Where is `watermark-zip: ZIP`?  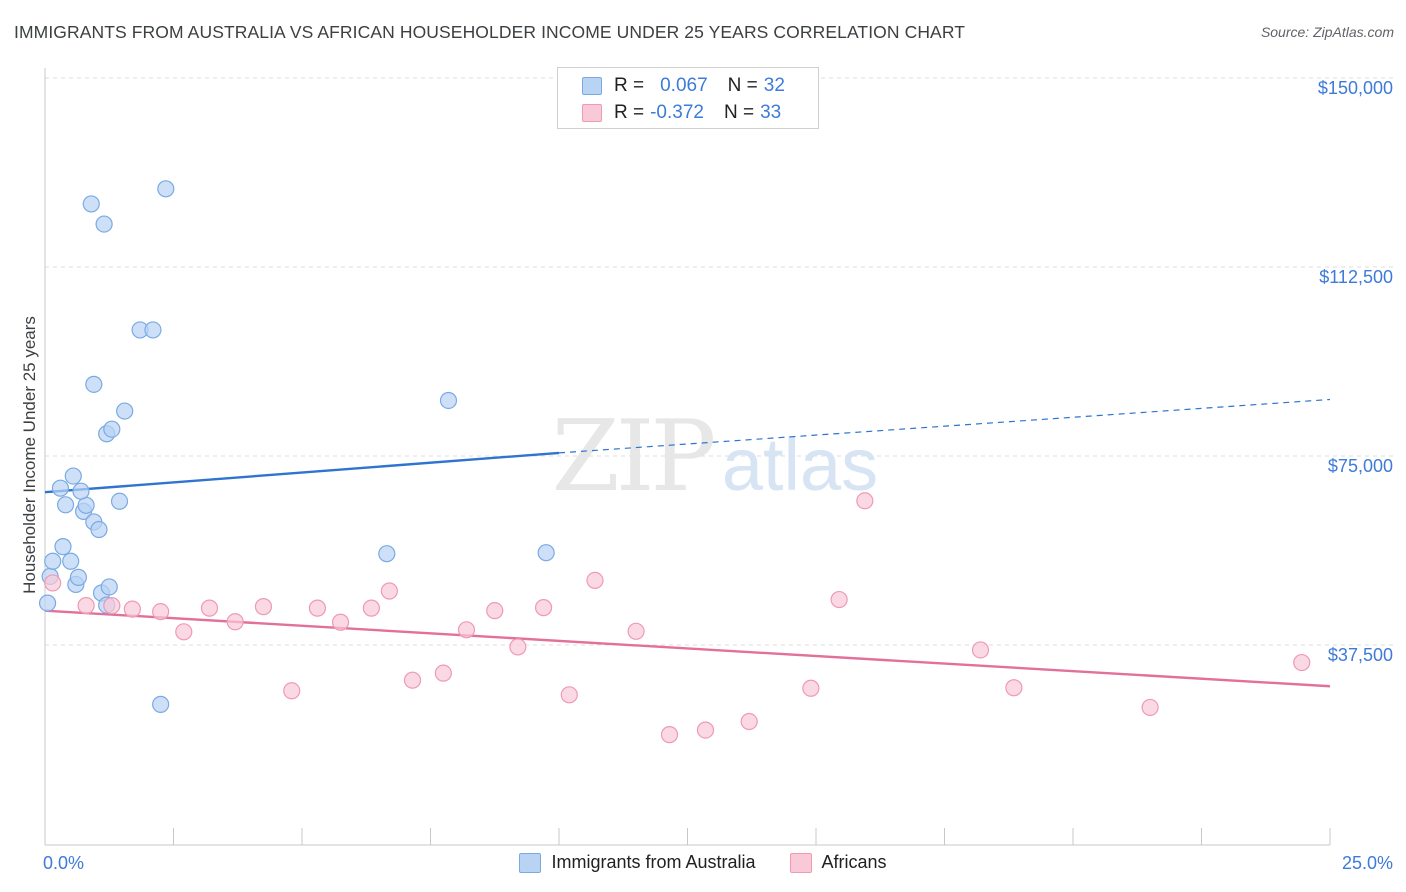 watermark-zip: ZIP is located at coordinates (633, 457).